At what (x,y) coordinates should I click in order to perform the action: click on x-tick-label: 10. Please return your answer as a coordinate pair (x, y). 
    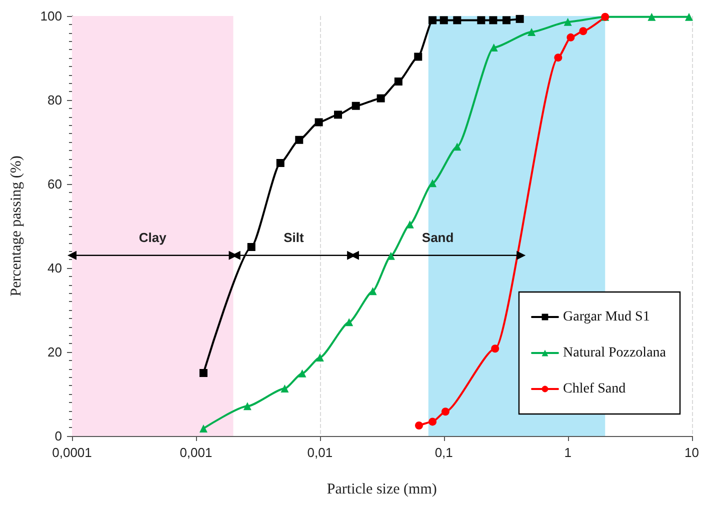
    Looking at the image, I should click on (692, 452).